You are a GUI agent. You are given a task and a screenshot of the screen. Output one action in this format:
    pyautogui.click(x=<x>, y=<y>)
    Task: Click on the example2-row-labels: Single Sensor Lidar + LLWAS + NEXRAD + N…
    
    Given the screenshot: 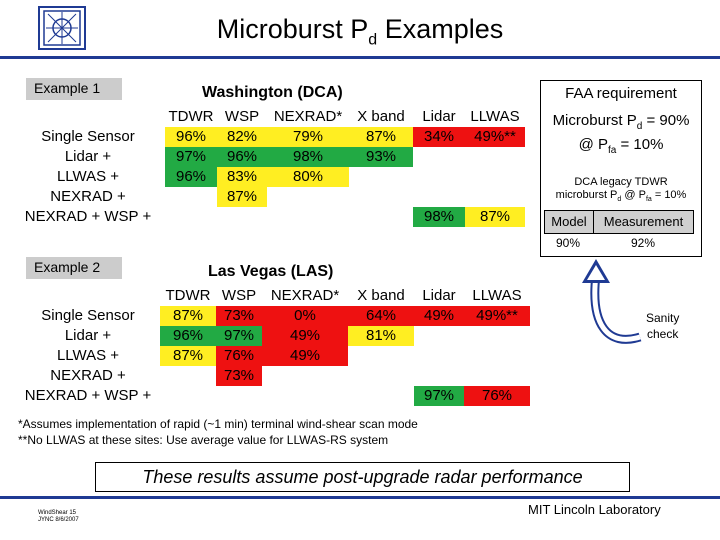 What is the action you would take?
    pyautogui.click(x=88, y=355)
    